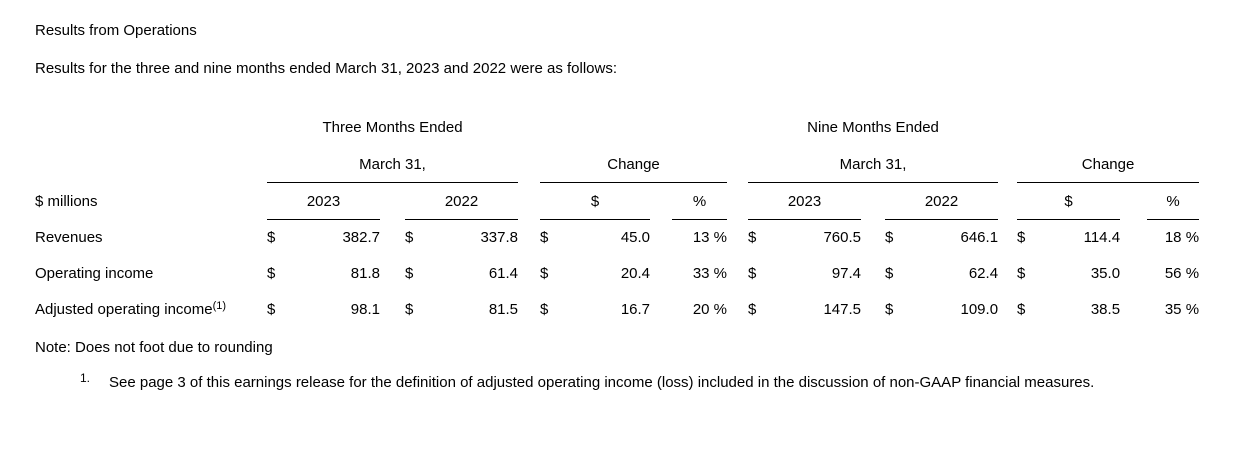 This screenshot has height=452, width=1243. Describe the element at coordinates (1105, 273) in the screenshot. I see `value-cell: 35.0` at that location.